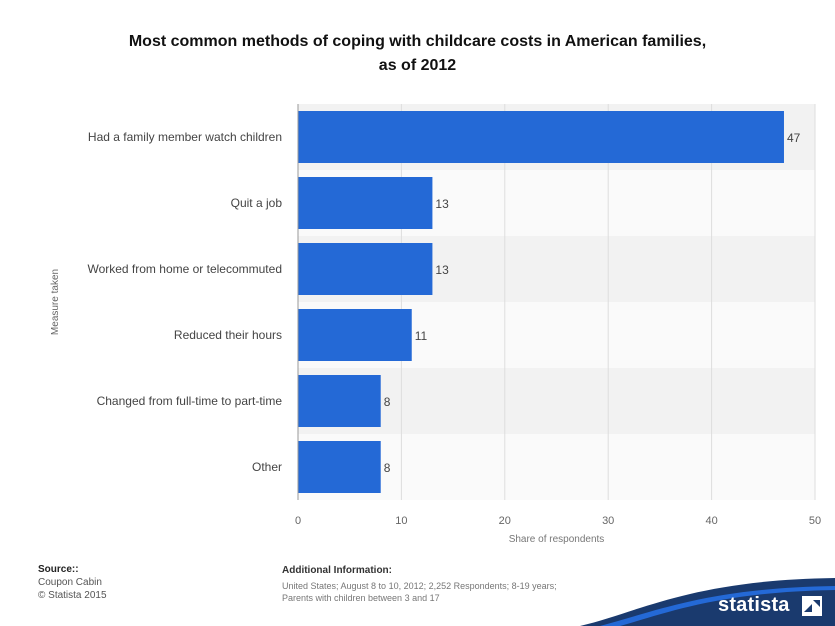 The image size is (835, 626). Describe the element at coordinates (711, 521) in the screenshot. I see `x-tick-label: 40` at that location.